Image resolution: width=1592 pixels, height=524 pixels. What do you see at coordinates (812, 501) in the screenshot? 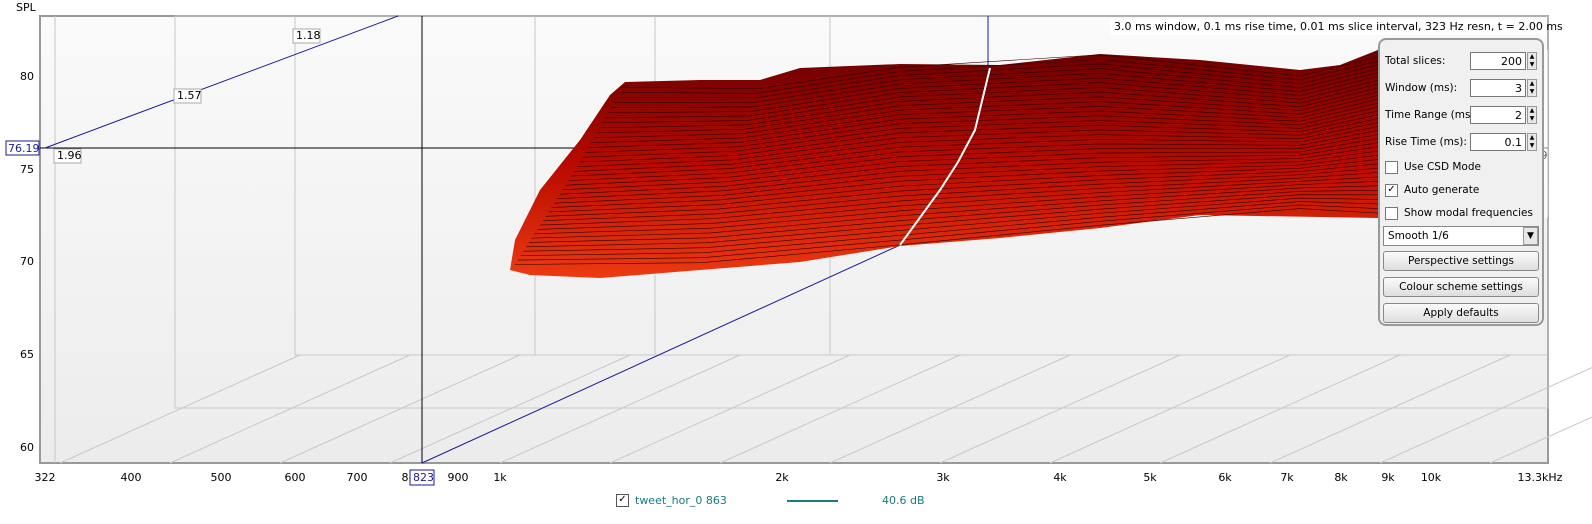
I see `legend-line` at bounding box center [812, 501].